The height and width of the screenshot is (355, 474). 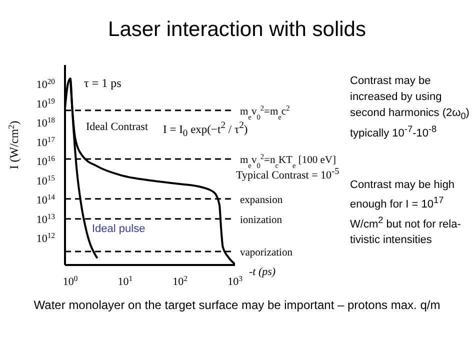 What do you see at coordinates (262, 200) in the screenshot?
I see `ref-line-label: expansion` at bounding box center [262, 200].